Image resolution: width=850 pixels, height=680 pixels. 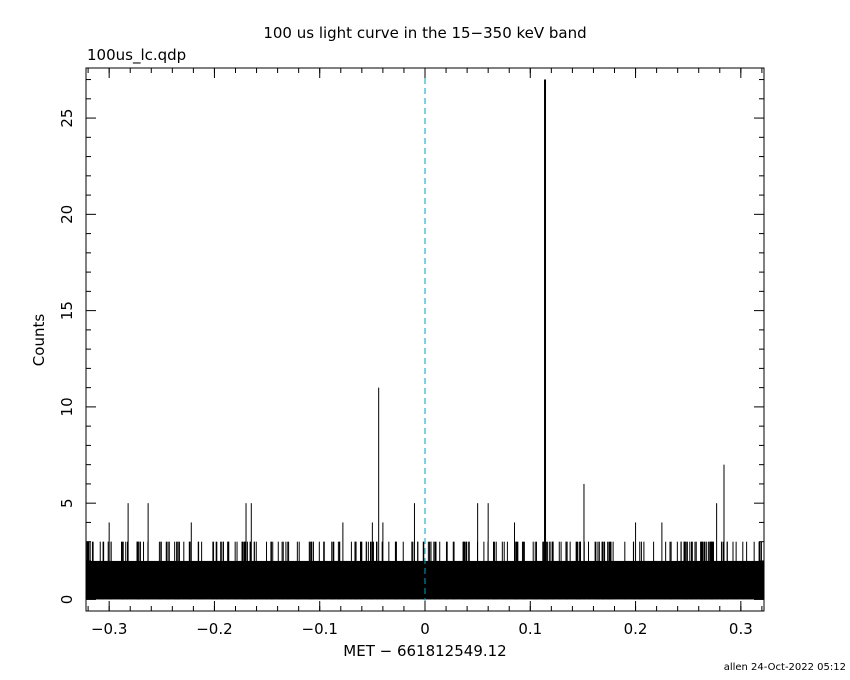 What do you see at coordinates (784, 667) in the screenshot?
I see `footer-stamp: allen 24-Oct-2022 05:12` at bounding box center [784, 667].